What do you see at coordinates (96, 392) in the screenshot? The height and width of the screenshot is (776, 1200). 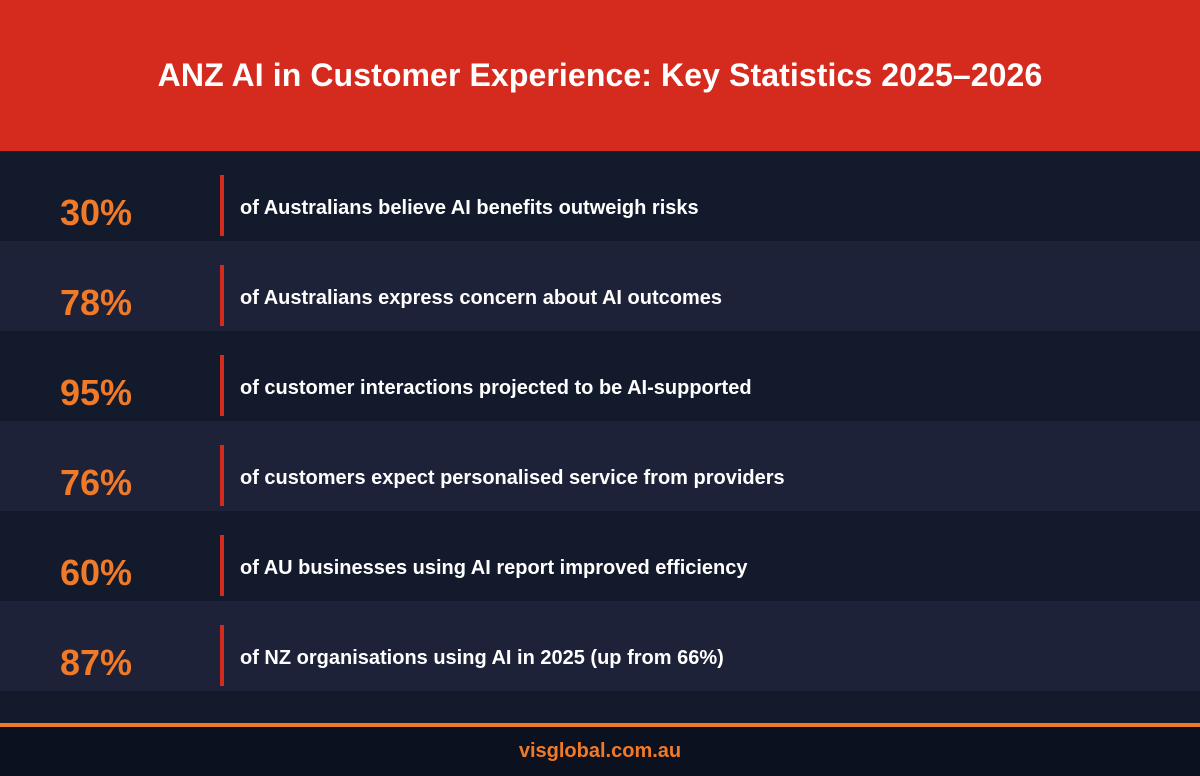 I see `stat-percent: 95%` at bounding box center [96, 392].